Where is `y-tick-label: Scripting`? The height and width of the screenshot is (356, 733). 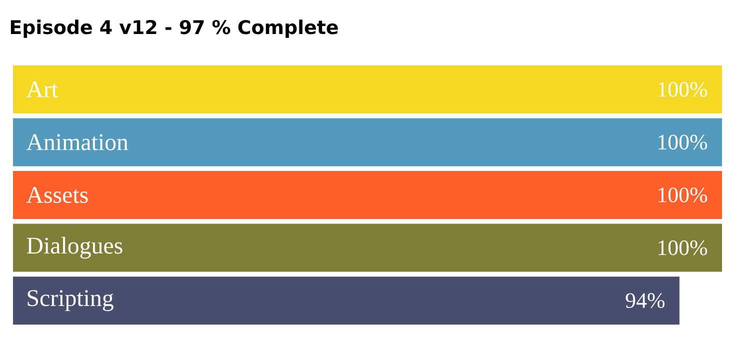 y-tick-label: Scripting is located at coordinates (71, 301).